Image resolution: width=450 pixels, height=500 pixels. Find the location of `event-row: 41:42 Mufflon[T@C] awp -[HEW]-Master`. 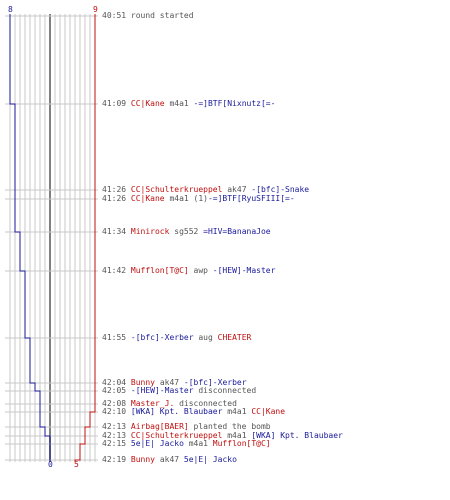

event-row: 41:42 Mufflon[T@C] awp -[HEW]-Master is located at coordinates (188, 271).